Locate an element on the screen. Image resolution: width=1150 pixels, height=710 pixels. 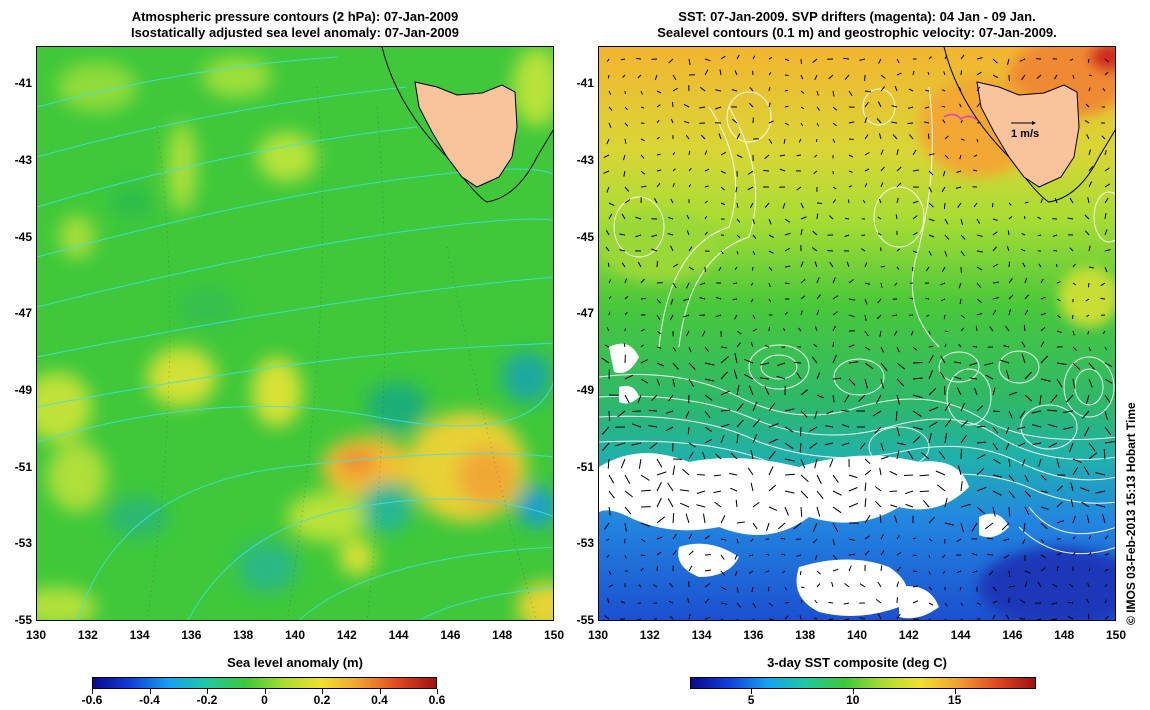
right-lat-label: -47 is located at coordinates (585, 313).